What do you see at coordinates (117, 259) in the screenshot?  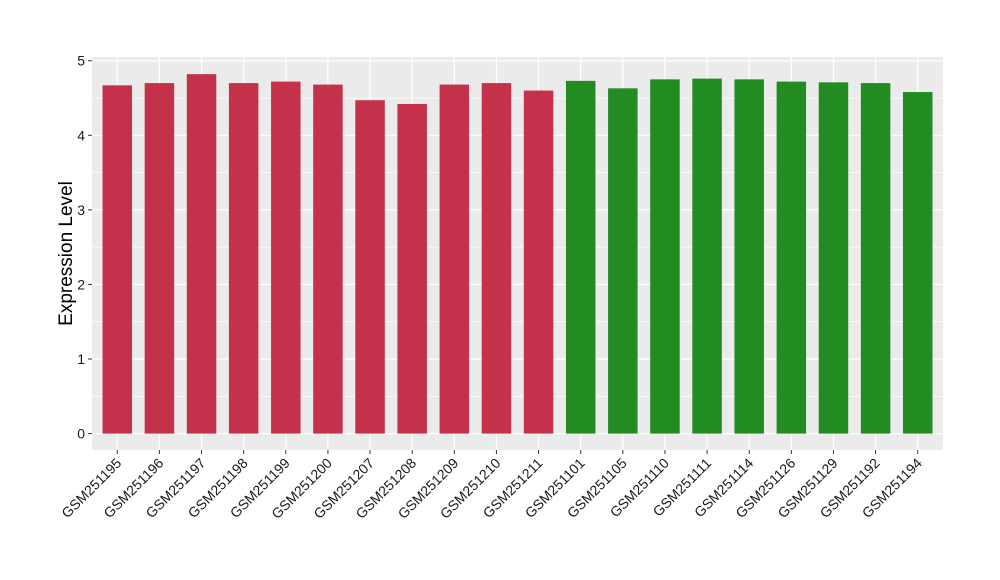 I see `bar-GSM251195` at bounding box center [117, 259].